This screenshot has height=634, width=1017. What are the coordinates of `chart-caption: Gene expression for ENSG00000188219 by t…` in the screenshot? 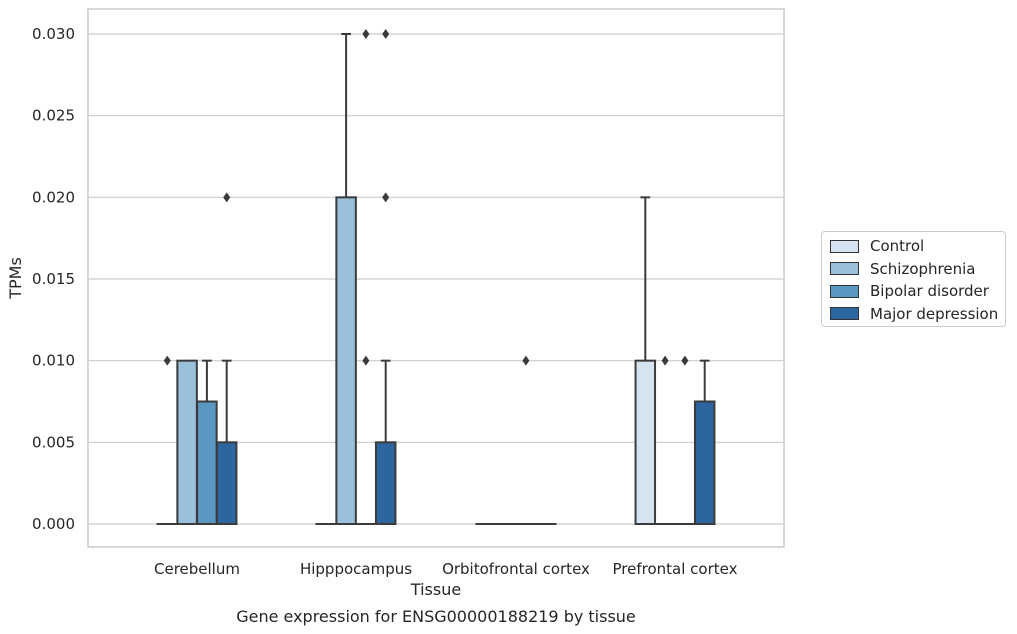 It's located at (436, 616).